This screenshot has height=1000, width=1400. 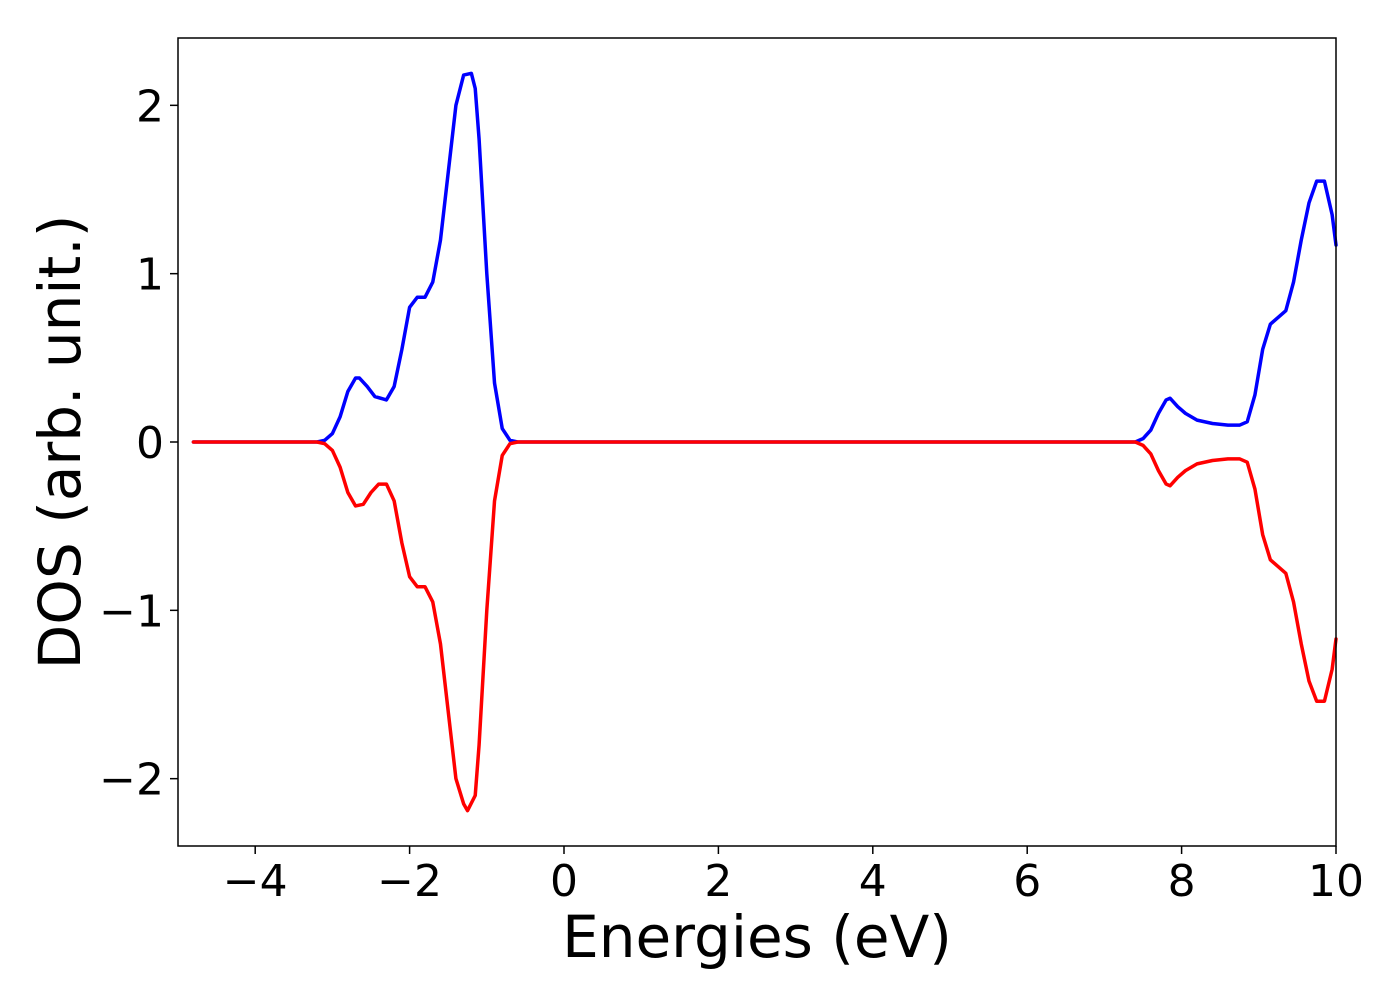 What do you see at coordinates (150, 443) in the screenshot?
I see `y-tick-label: 0` at bounding box center [150, 443].